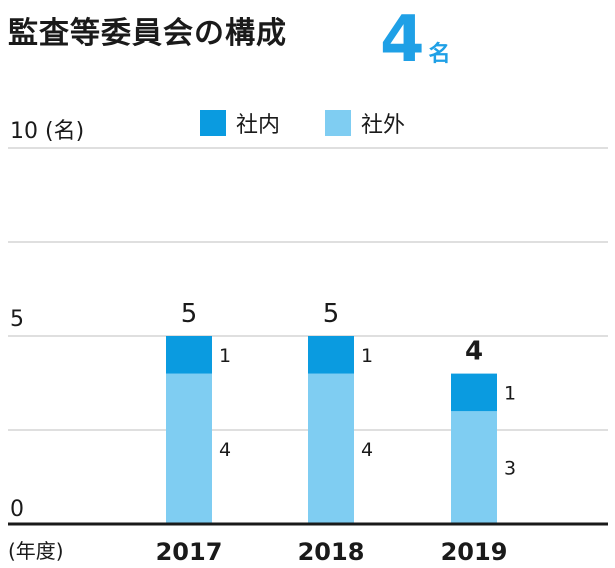 This screenshot has width=615, height=568. What do you see at coordinates (47, 131) in the screenshot?
I see `y-tick-label: 10 (名)` at bounding box center [47, 131].